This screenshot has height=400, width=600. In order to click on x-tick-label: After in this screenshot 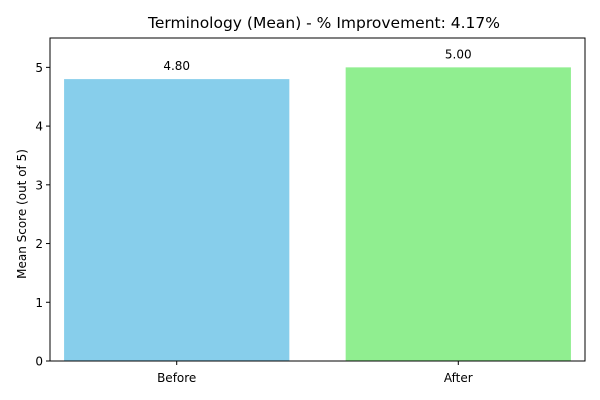, I will do `click(458, 378)`.